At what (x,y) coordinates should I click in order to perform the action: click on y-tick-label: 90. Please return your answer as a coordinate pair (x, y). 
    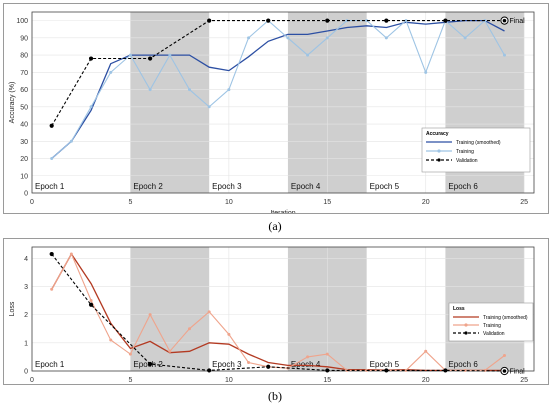
    Looking at the image, I should click on (24, 38).